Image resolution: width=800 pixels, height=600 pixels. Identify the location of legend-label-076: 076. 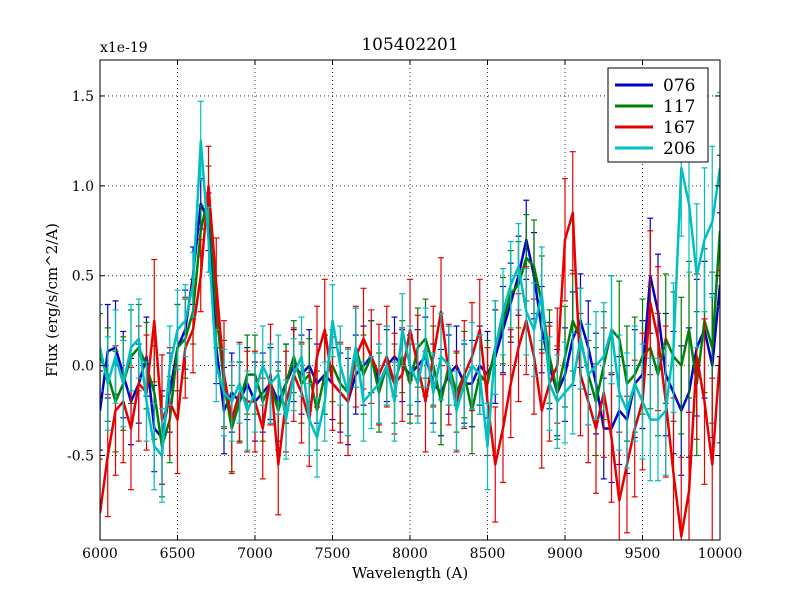
(679, 86).